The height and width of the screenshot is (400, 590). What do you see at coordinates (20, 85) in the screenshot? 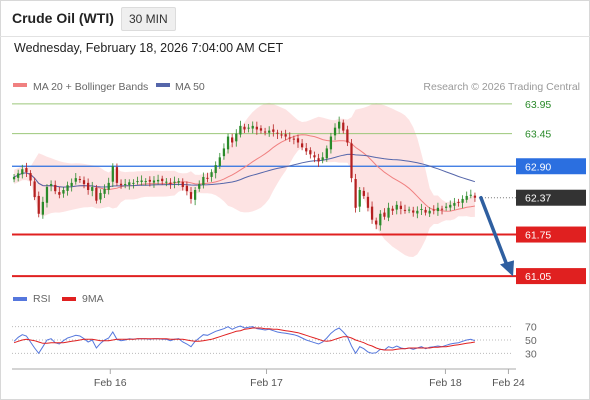
I see `legend-swatch-ma20` at bounding box center [20, 85].